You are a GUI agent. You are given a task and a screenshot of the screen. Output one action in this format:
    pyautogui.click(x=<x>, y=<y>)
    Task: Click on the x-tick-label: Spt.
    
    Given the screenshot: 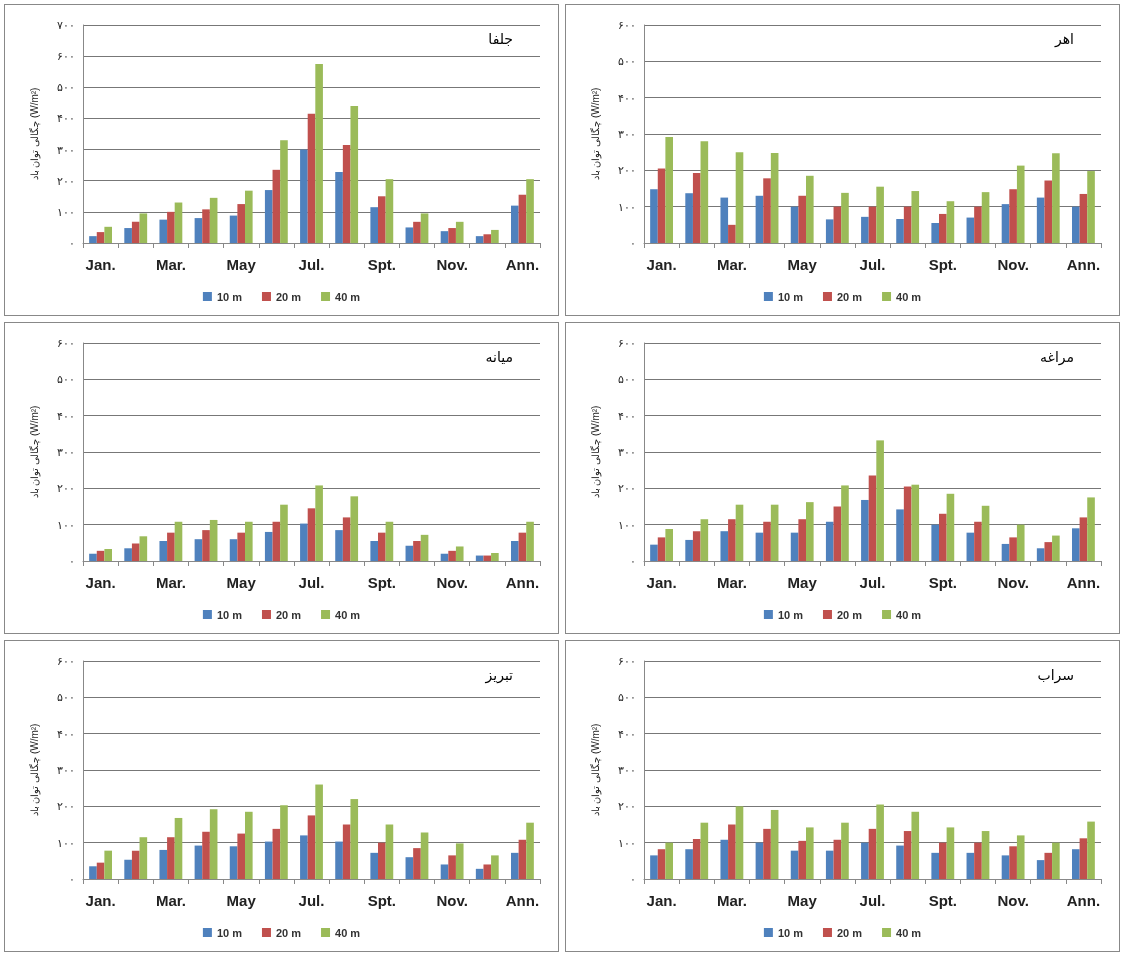 What is the action you would take?
    pyautogui.click(x=942, y=264)
    